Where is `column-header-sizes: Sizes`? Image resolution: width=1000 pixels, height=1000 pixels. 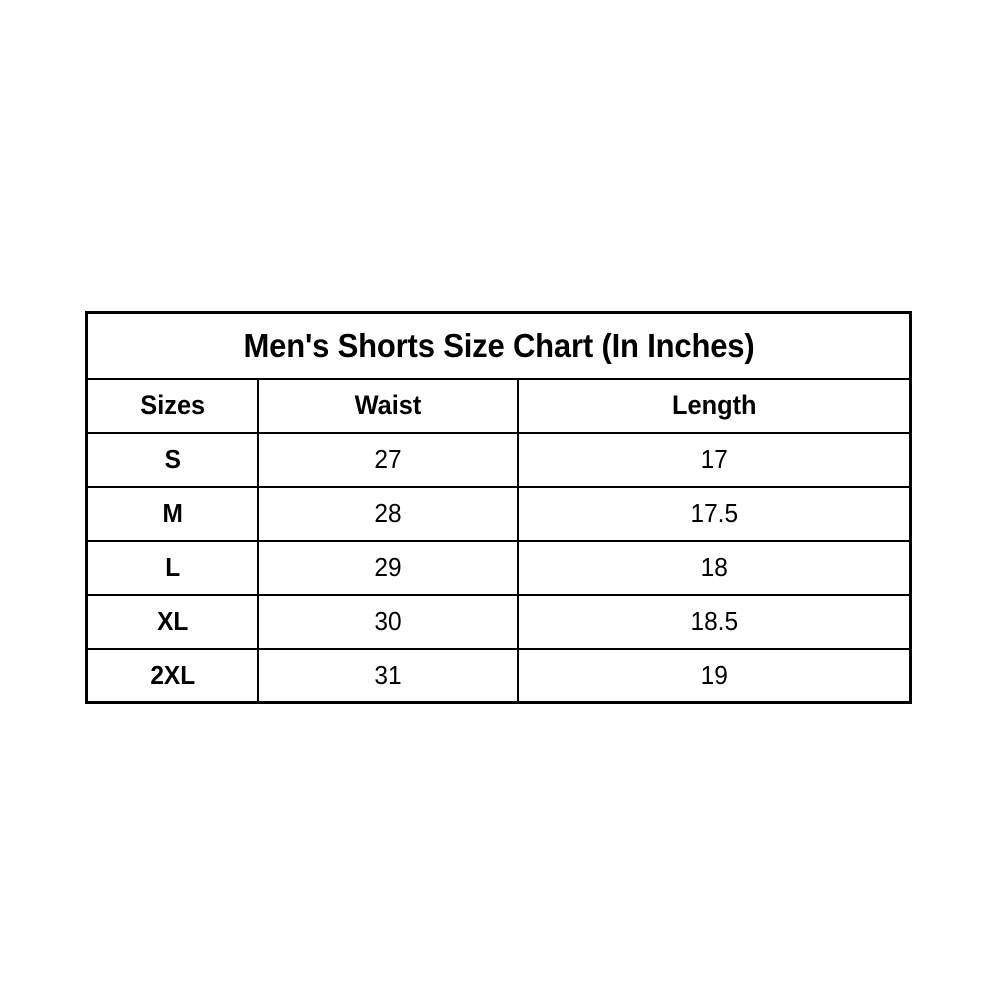
column-header-sizes: Sizes is located at coordinates (172, 405).